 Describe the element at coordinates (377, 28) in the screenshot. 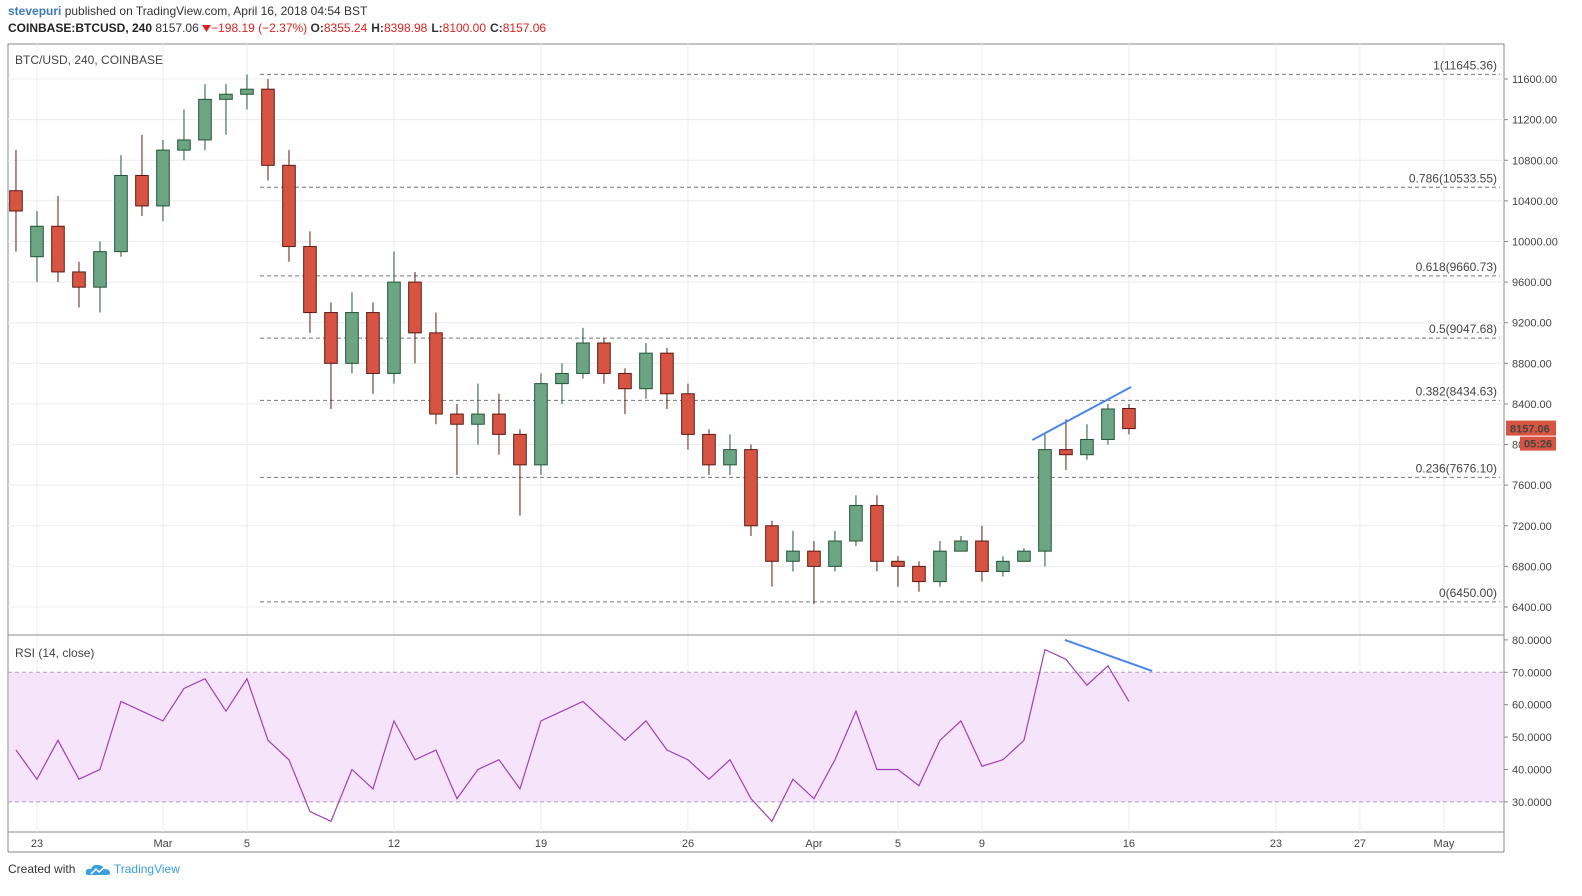

I see `ohlc-label: H:` at that location.